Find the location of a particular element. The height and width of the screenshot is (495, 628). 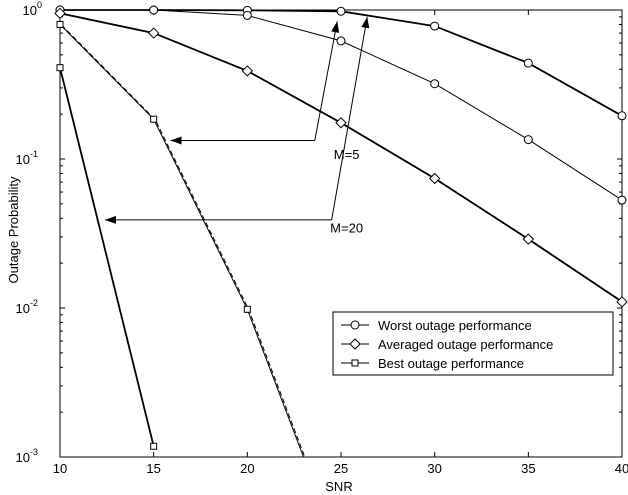

x-tick-label: 30 is located at coordinates (434, 468).